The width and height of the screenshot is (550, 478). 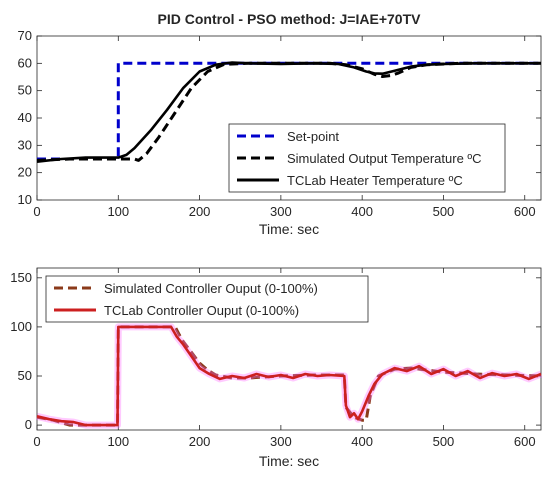 I want to click on bottom-x-axis-label: Time: sec, so click(x=289, y=461).